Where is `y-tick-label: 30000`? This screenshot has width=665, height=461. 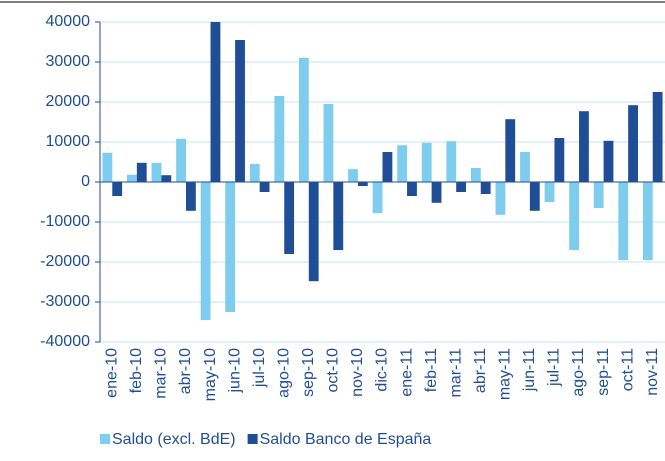 y-tick-label: 30000 is located at coordinates (68, 61).